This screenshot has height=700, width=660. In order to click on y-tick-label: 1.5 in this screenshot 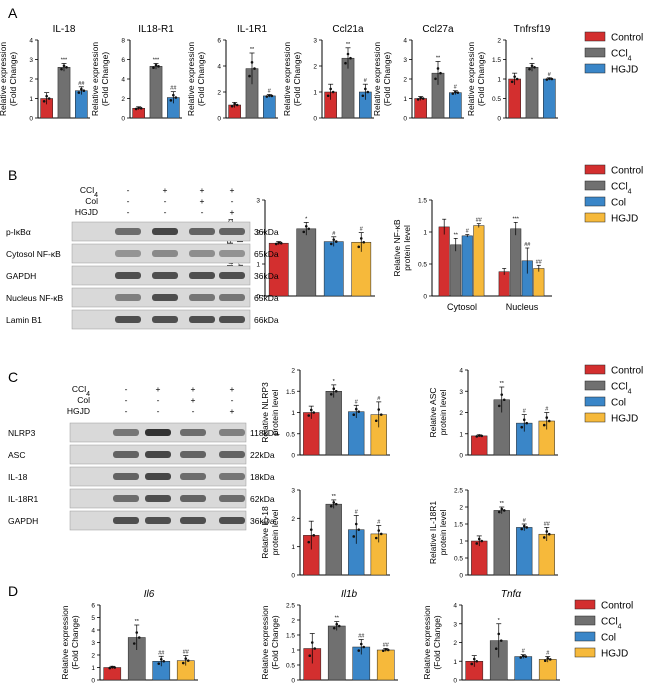, I will do `click(496, 60)`.